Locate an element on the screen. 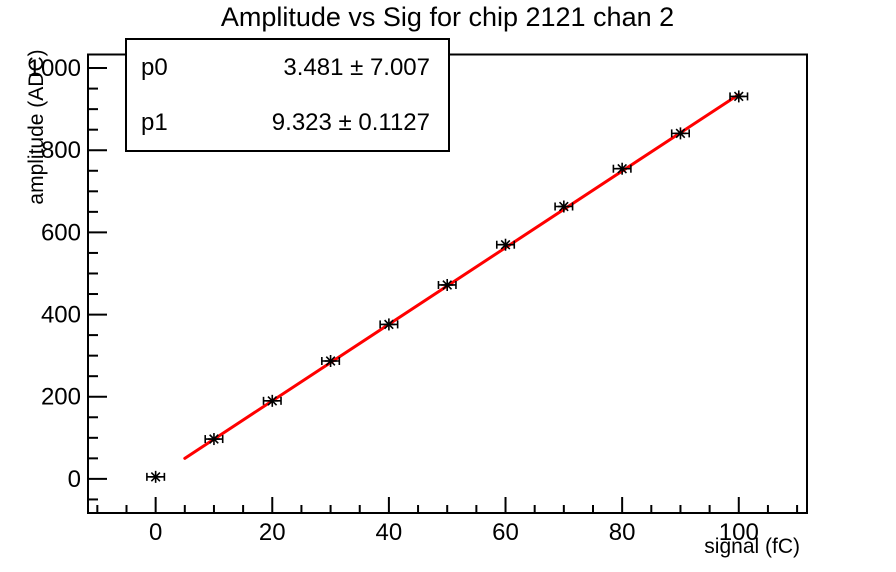  y-tick-label: 200 is located at coordinates (61, 397).